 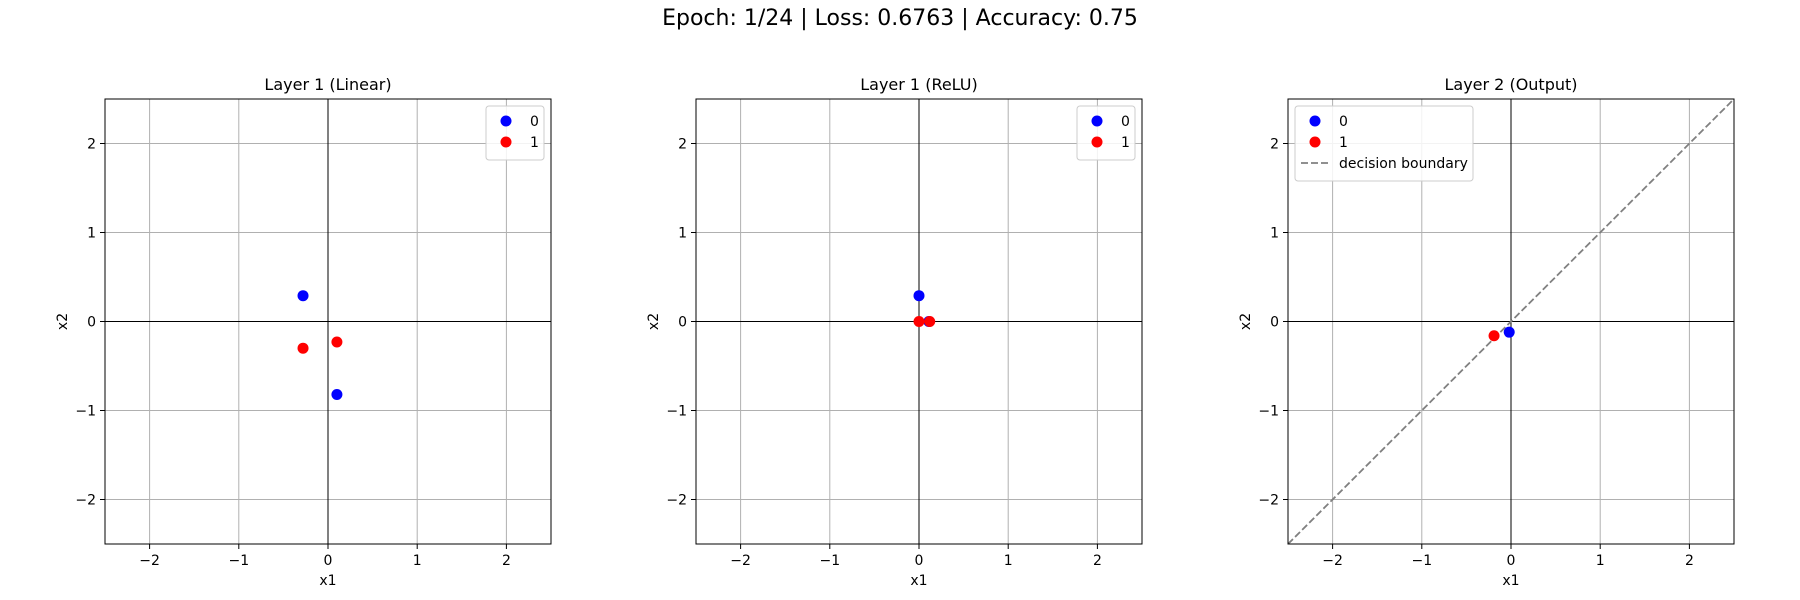 What do you see at coordinates (1403, 164) in the screenshot?
I see `legend-label: decision boundary` at bounding box center [1403, 164].